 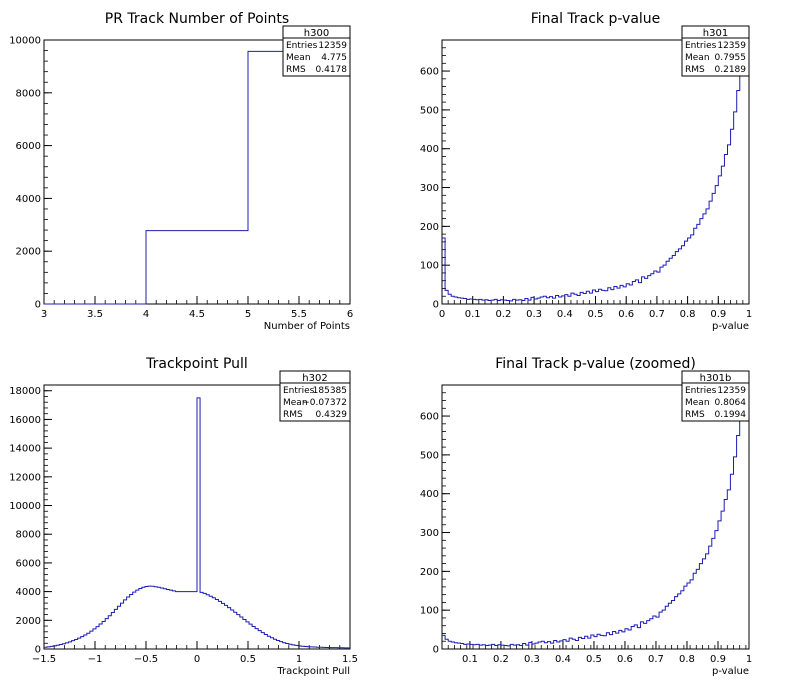 What do you see at coordinates (688, 314) in the screenshot?
I see `x-tick-label: 0.8` at bounding box center [688, 314].